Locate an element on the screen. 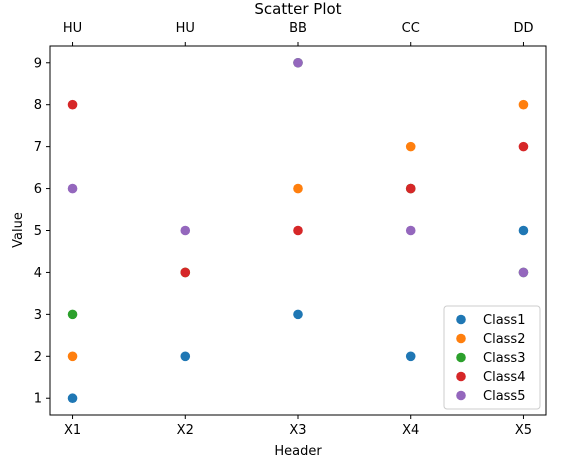 The image size is (561, 460). y-tick-label-4: 4 is located at coordinates (38, 273).